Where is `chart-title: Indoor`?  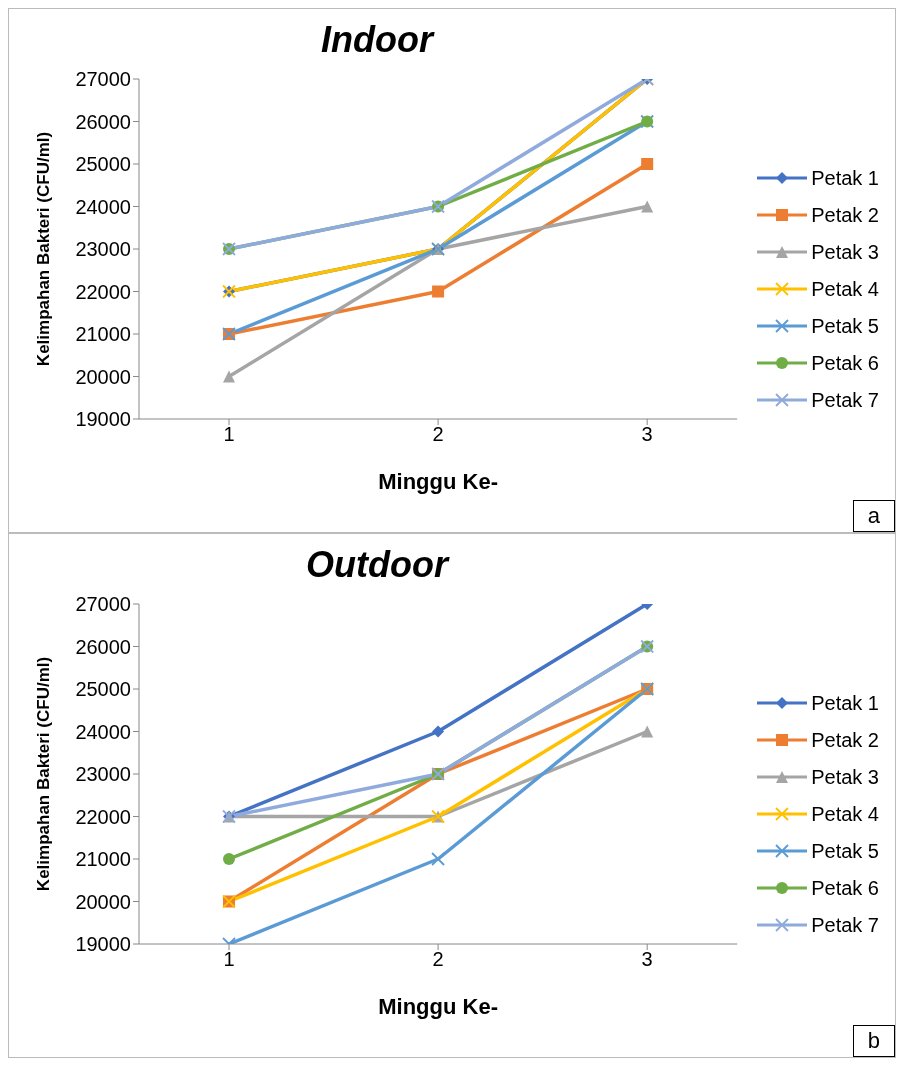 chart-title: Indoor is located at coordinates (378, 40).